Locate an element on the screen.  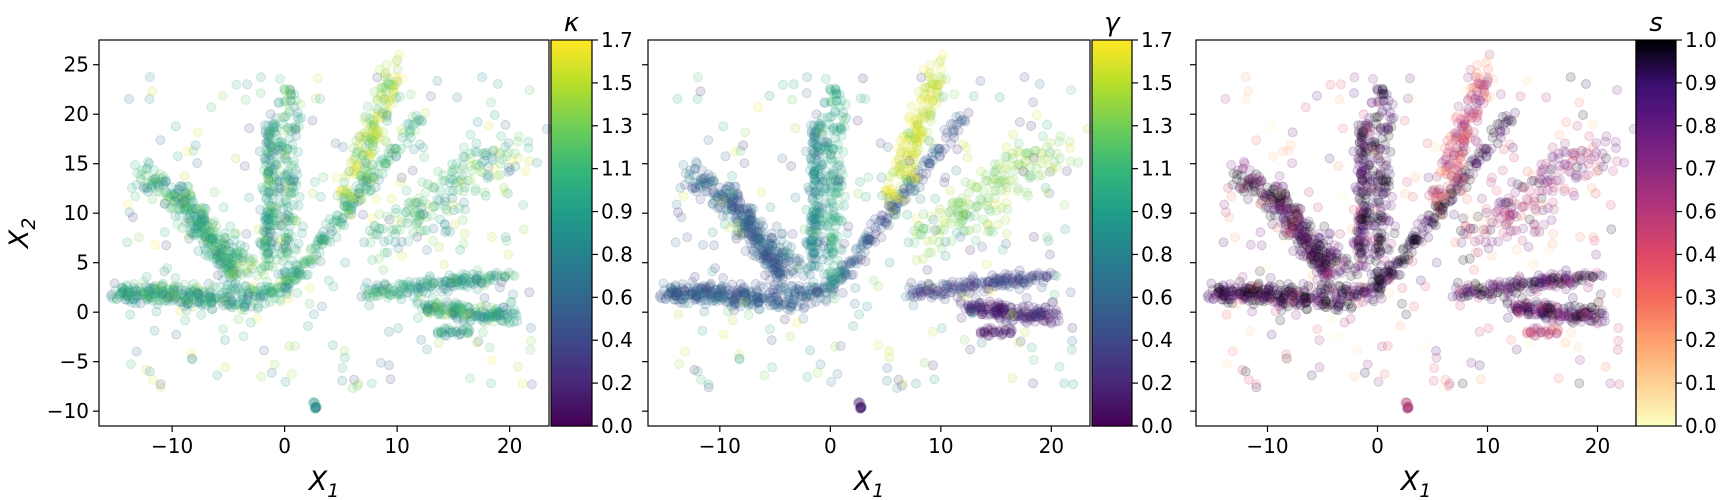
y-tick-label: −5 is located at coordinates (74, 362).